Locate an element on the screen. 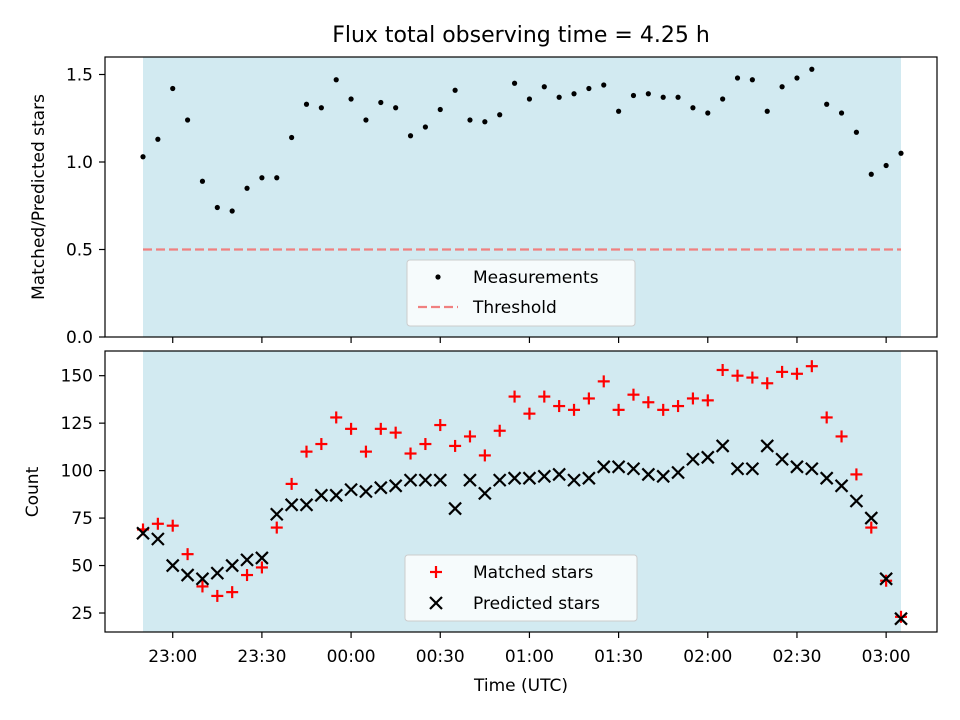 This screenshot has width=960, height=720. matched-stars-legend-label: Matched stars is located at coordinates (533, 573).